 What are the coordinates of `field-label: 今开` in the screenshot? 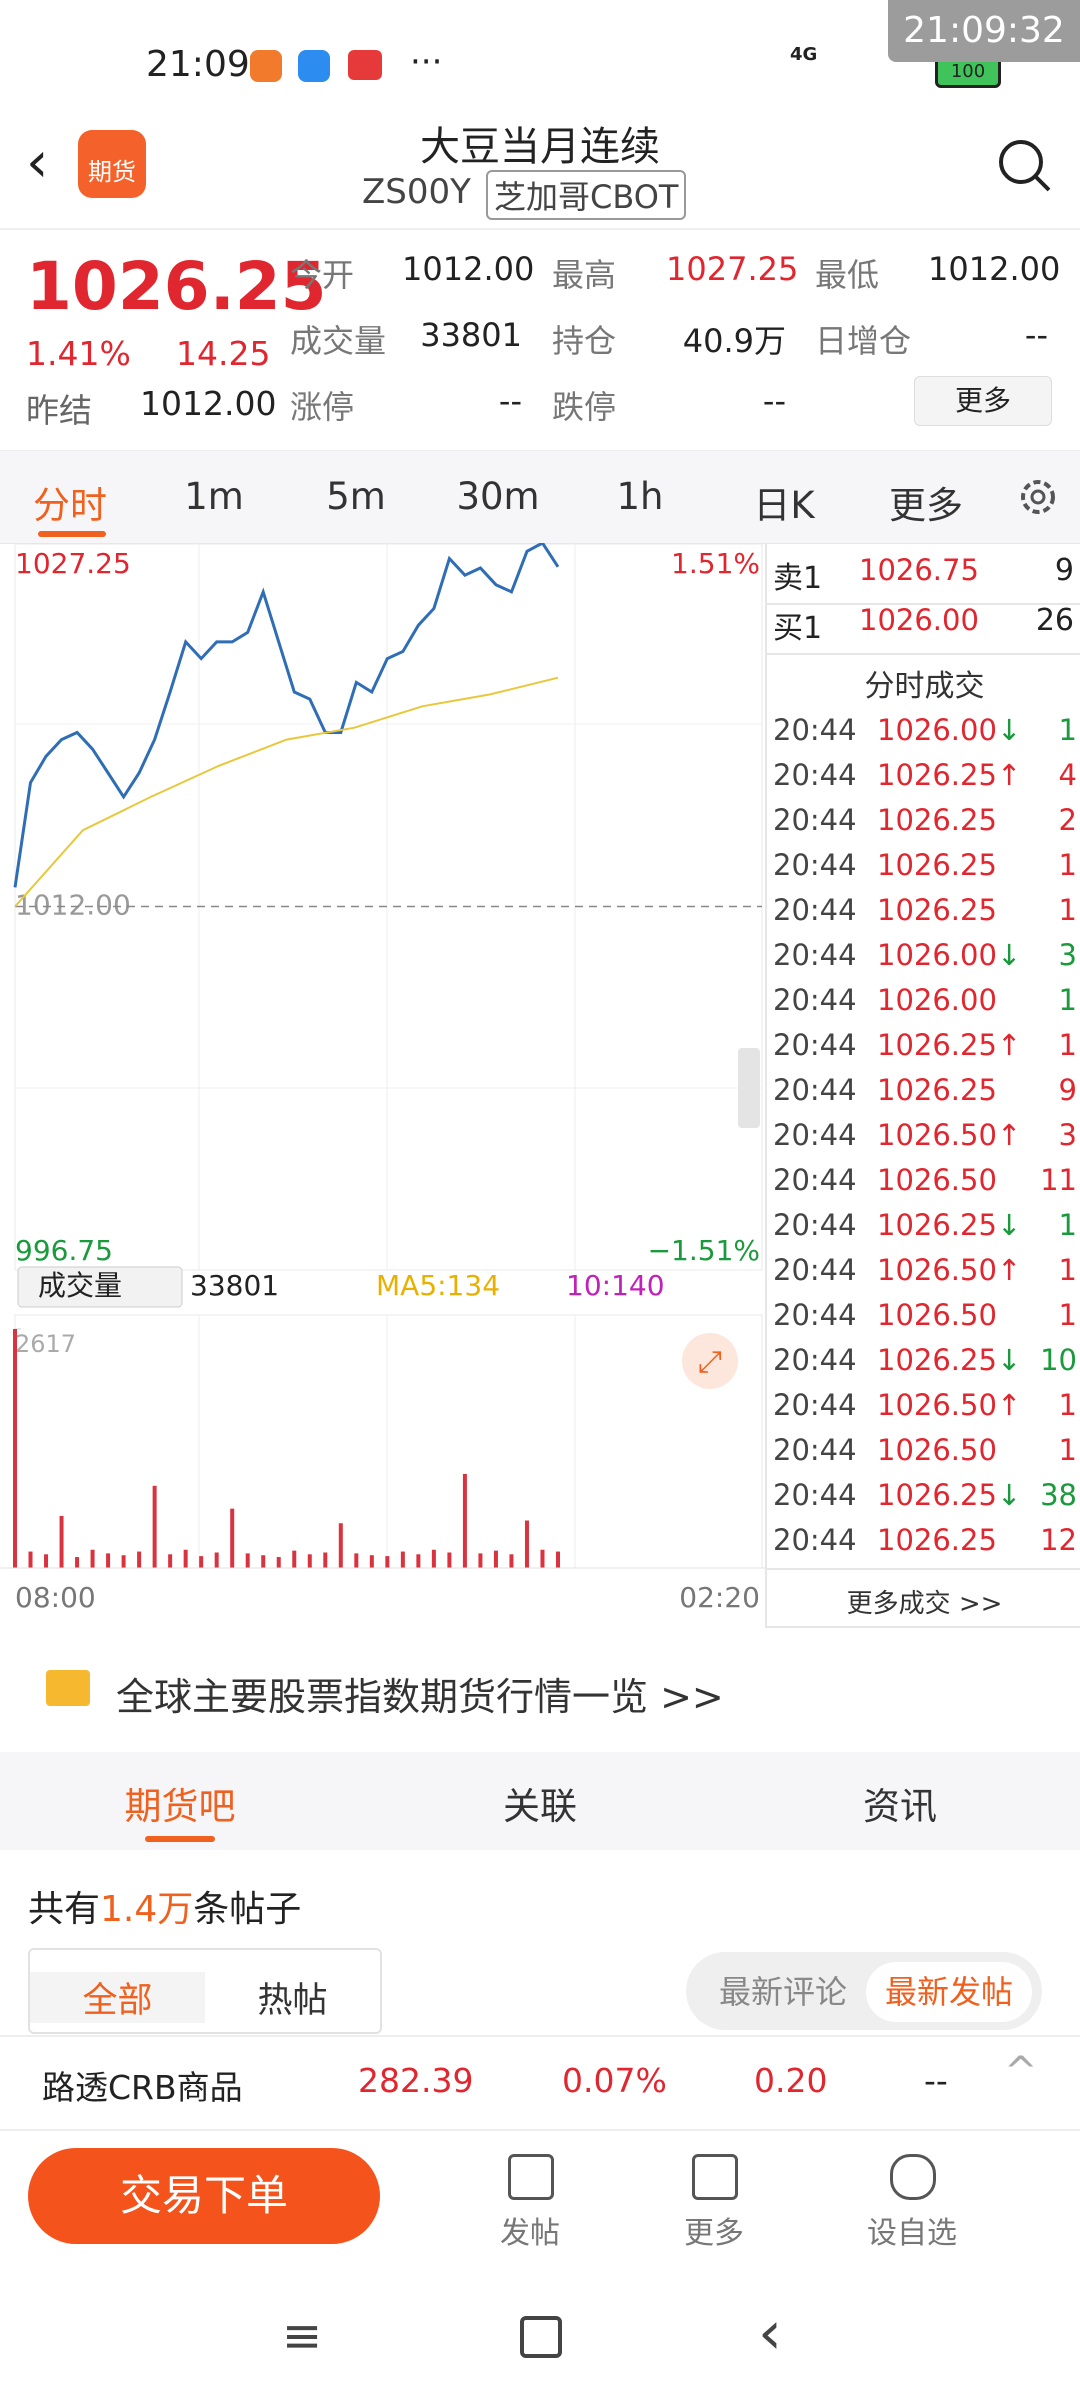 It's located at (322, 275).